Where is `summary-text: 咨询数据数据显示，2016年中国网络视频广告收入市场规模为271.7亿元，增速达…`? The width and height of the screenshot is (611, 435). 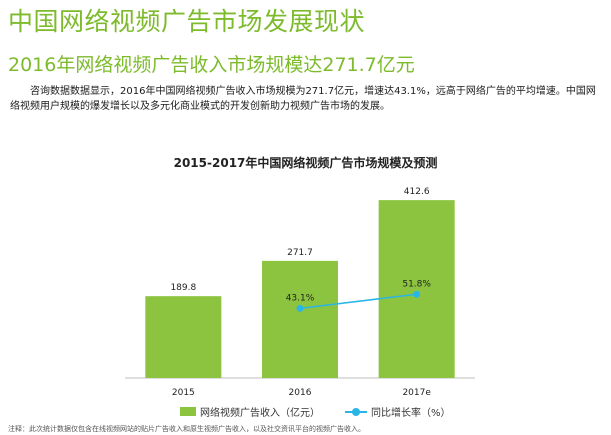 summary-text: 咨询数据数据显示，2016年中国网络视频广告收入市场规模为271.7亿元，增速达… is located at coordinates (303, 99).